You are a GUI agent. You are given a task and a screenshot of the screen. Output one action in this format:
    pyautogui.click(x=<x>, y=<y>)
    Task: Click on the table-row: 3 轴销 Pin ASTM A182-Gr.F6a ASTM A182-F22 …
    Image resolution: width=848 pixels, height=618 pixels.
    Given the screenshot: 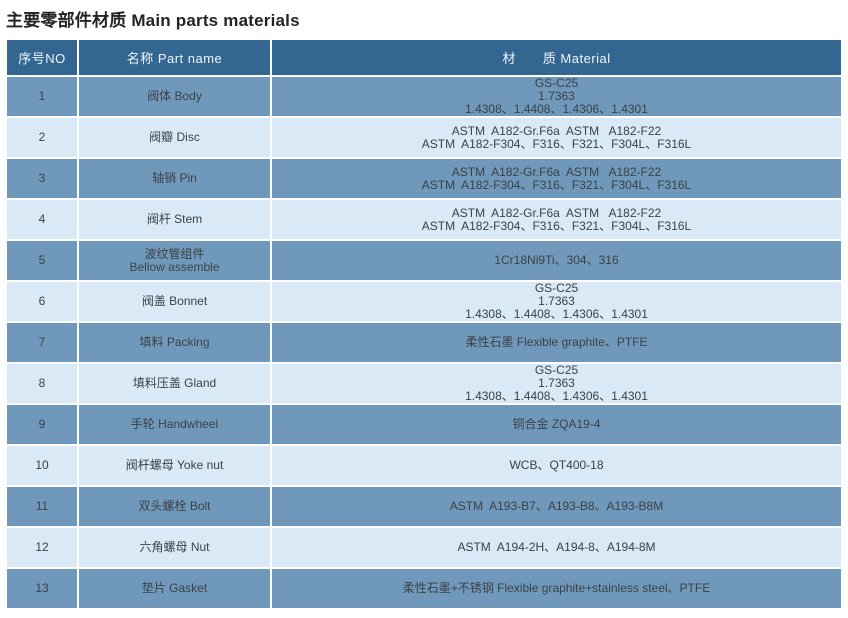 What is the action you would take?
    pyautogui.click(x=424, y=178)
    